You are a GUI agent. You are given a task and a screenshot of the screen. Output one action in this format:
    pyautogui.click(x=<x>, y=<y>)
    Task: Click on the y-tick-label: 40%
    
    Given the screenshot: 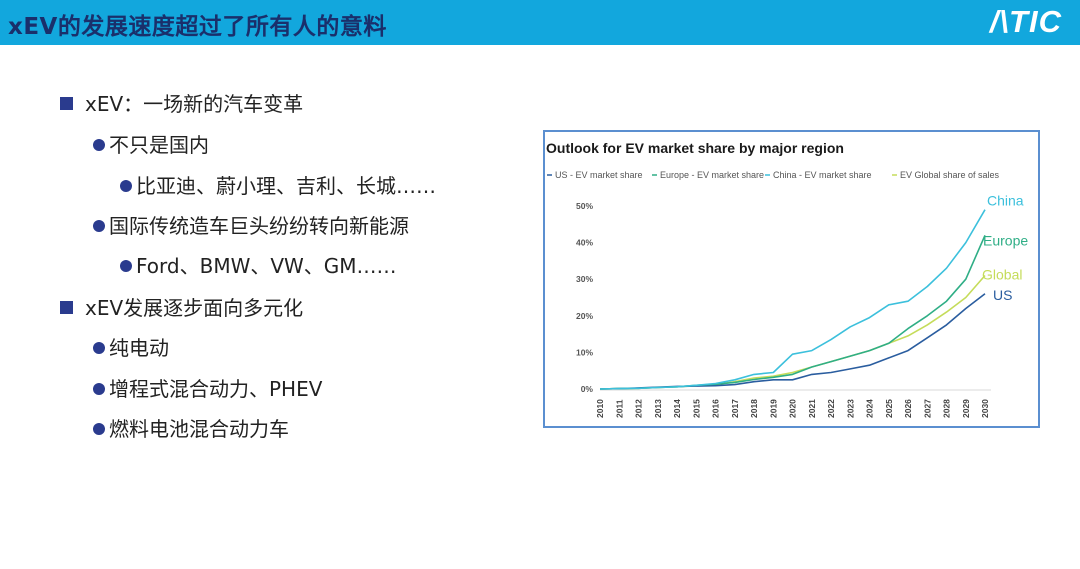 What is the action you would take?
    pyautogui.click(x=584, y=243)
    